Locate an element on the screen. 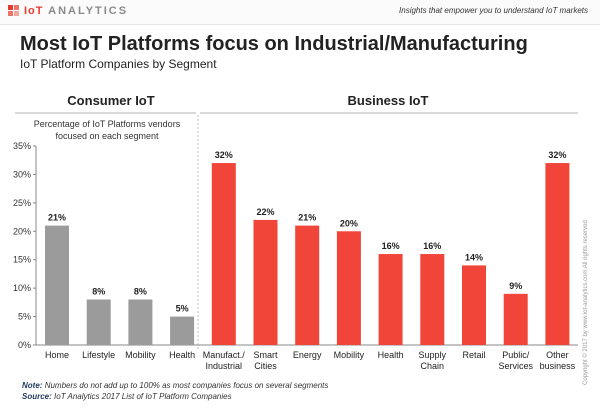 The height and width of the screenshot is (415, 600). y-axis-title-line-2: focused on each segment is located at coordinates (107, 136).